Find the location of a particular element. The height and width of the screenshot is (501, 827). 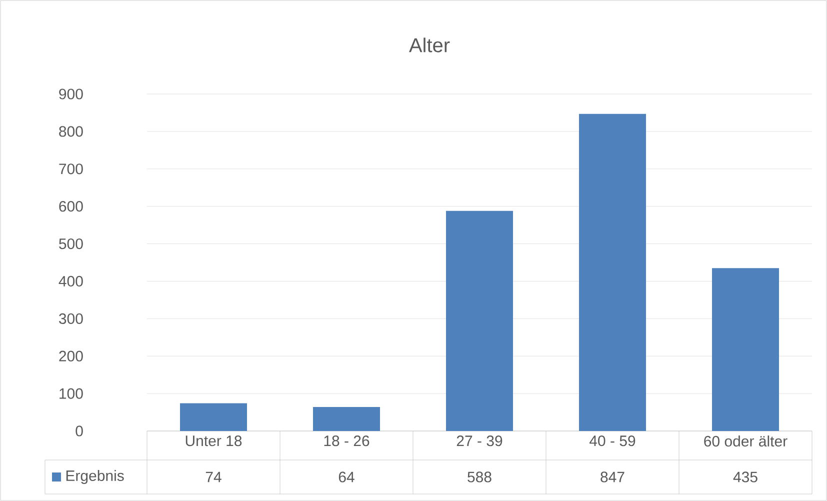

y-tick-label: 200 is located at coordinates (71, 356).